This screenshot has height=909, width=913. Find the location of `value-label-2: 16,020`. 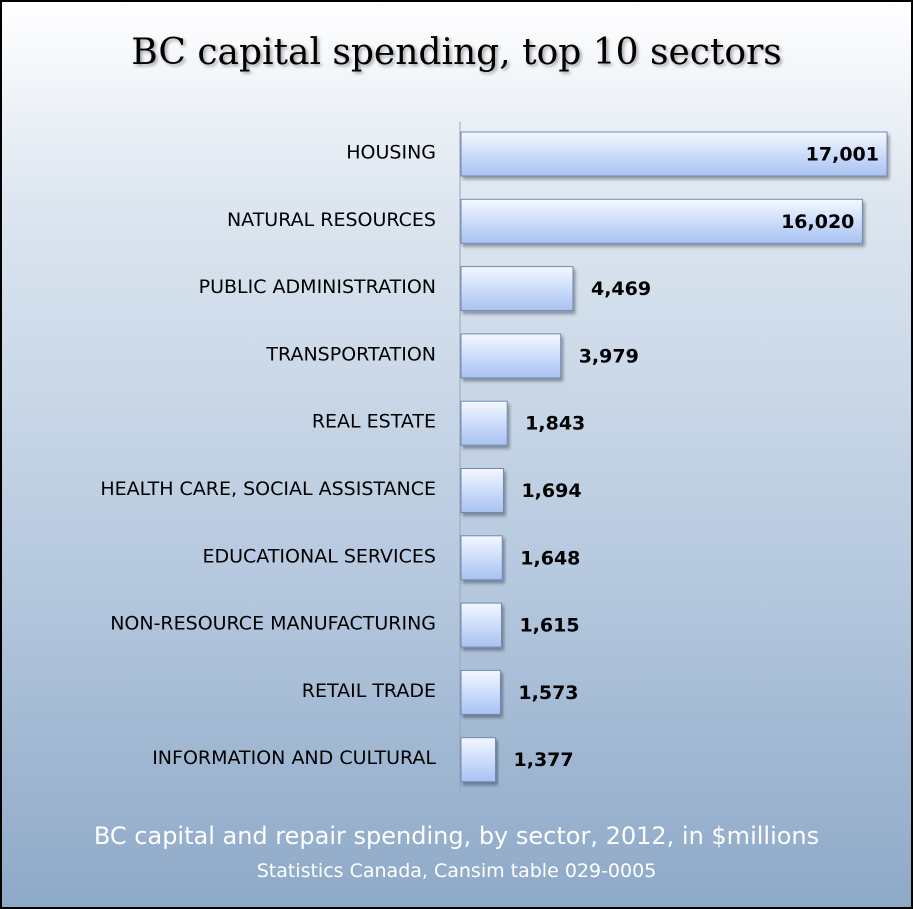

value-label-2: 16,020 is located at coordinates (817, 222).